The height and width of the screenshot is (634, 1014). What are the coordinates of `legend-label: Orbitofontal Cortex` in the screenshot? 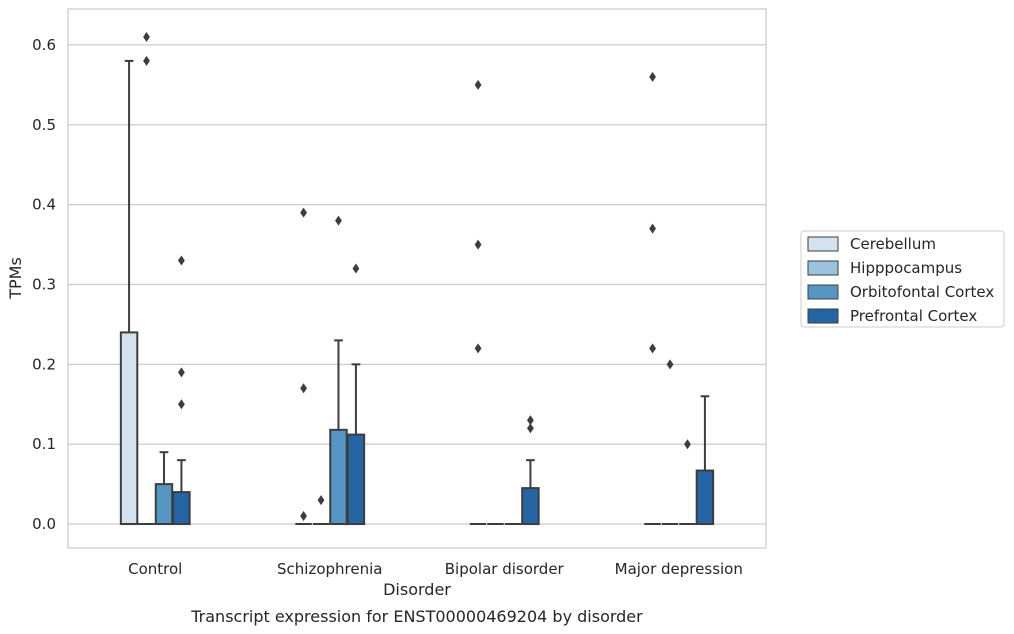 It's located at (922, 292).